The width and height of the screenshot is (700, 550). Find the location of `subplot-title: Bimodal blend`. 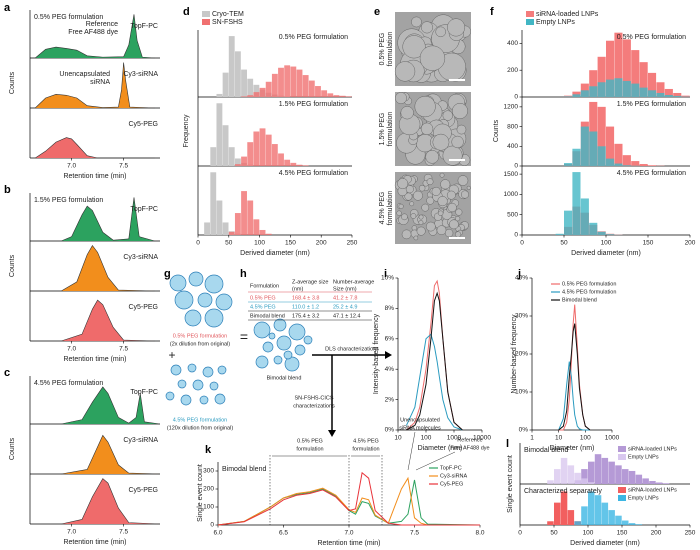

subplot-title: Bimodal blend is located at coordinates (546, 450).